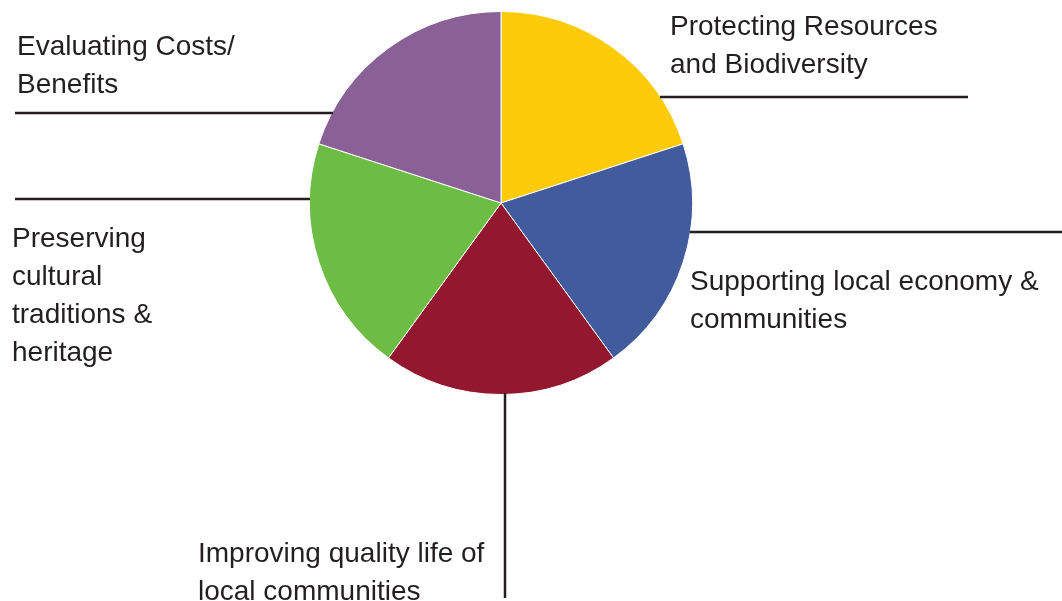 Image resolution: width=1062 pixels, height=601 pixels. What do you see at coordinates (82, 294) in the screenshot?
I see `slice-label: Preserving cultural traditions & heritage` at bounding box center [82, 294].